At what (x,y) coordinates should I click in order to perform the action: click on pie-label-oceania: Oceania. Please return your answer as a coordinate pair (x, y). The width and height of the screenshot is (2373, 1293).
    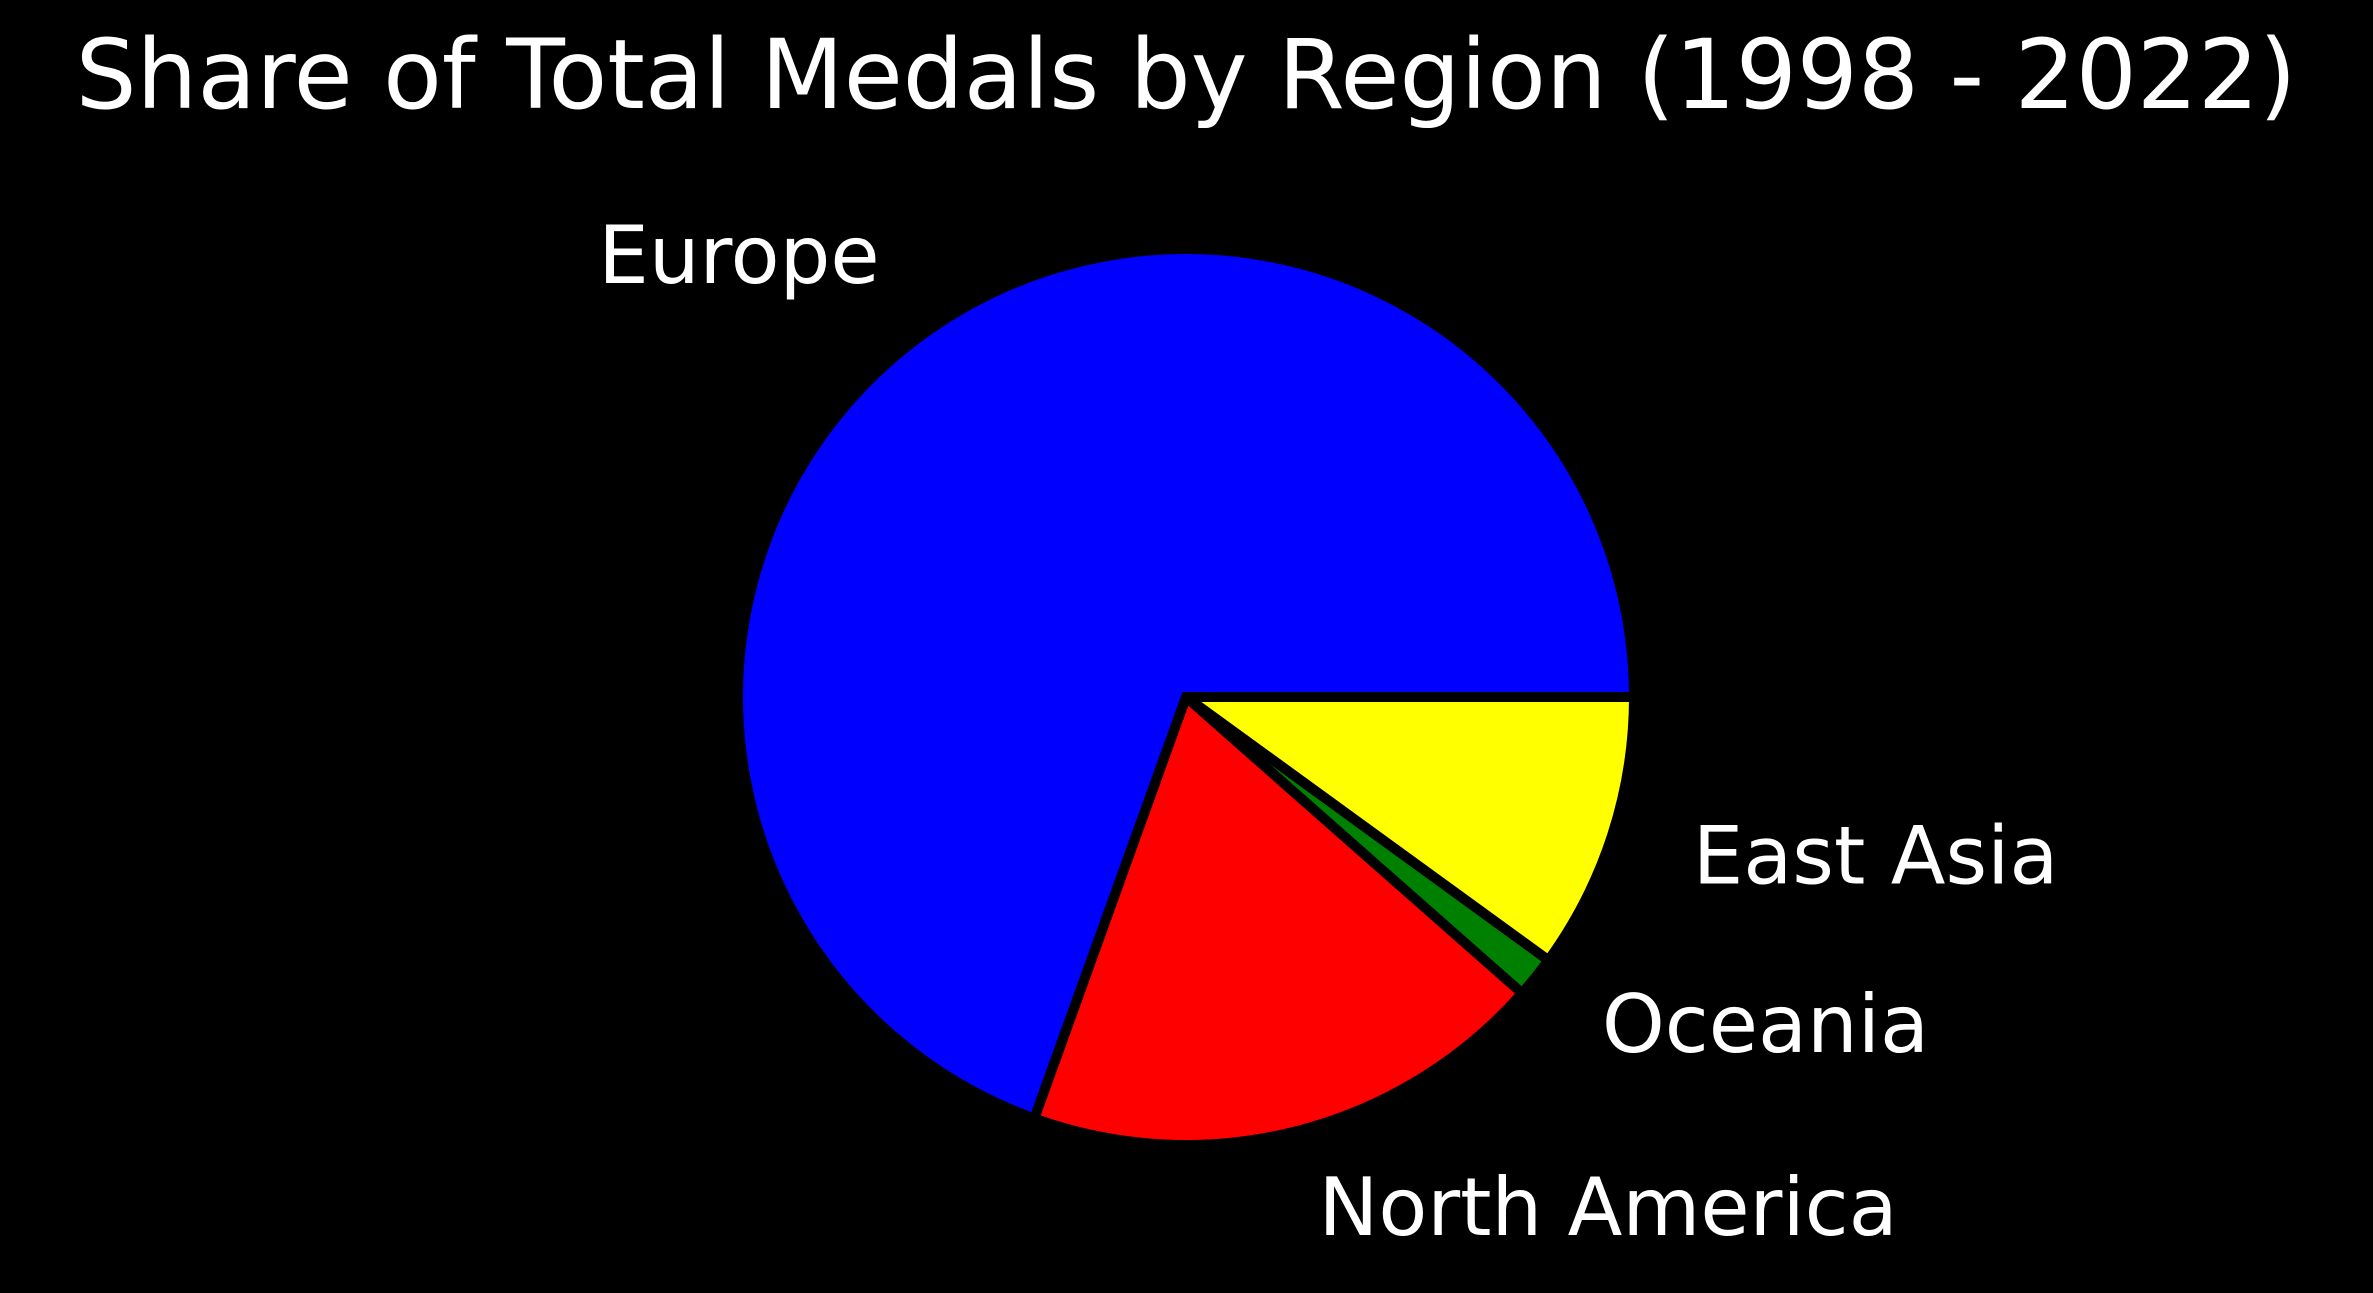
    Looking at the image, I should click on (1765, 1024).